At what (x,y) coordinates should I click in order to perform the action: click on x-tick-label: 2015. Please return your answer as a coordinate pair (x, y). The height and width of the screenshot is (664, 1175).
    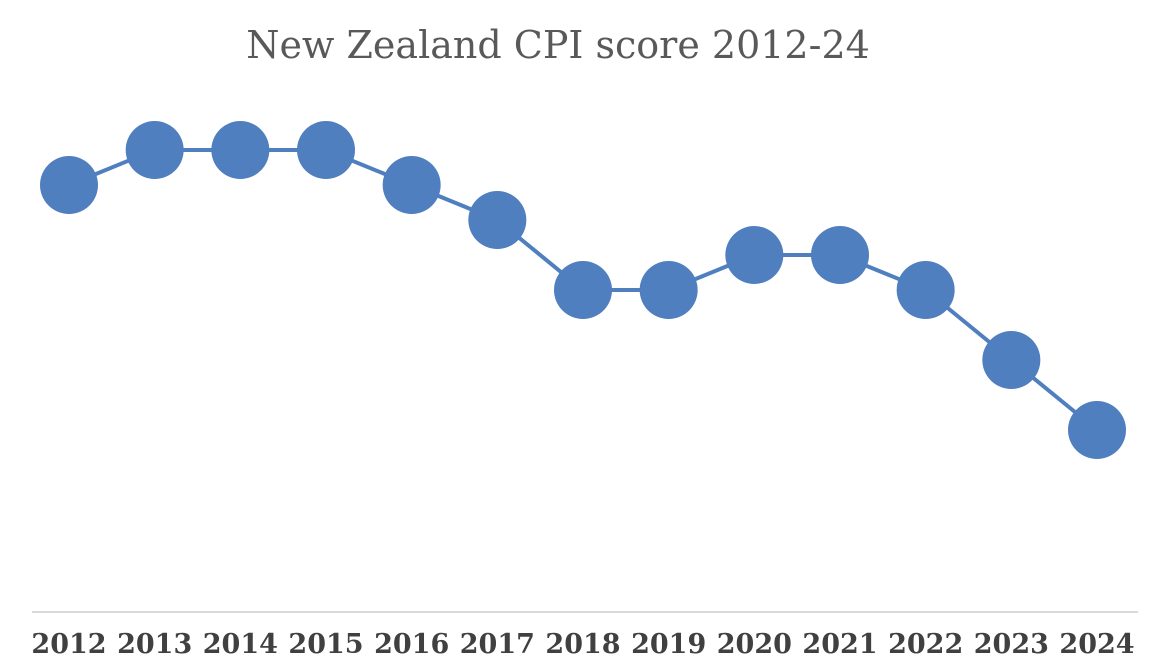
    Looking at the image, I should click on (325, 644).